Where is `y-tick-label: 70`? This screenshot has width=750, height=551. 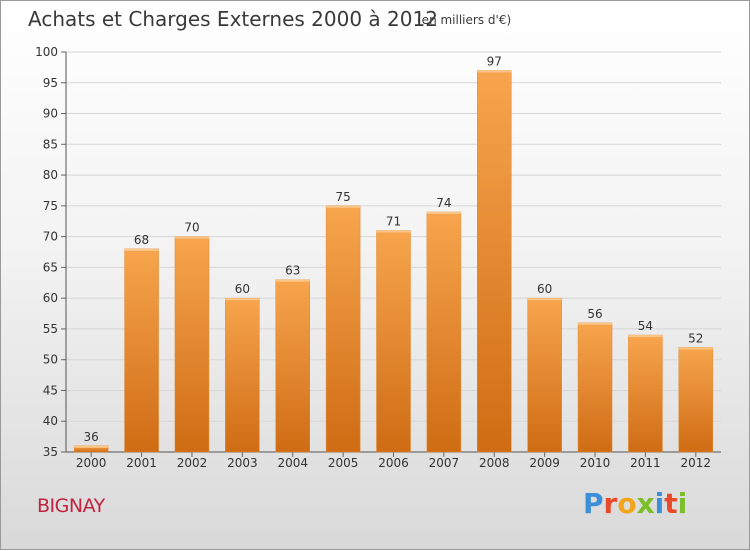
y-tick-label: 70 is located at coordinates (50, 237).